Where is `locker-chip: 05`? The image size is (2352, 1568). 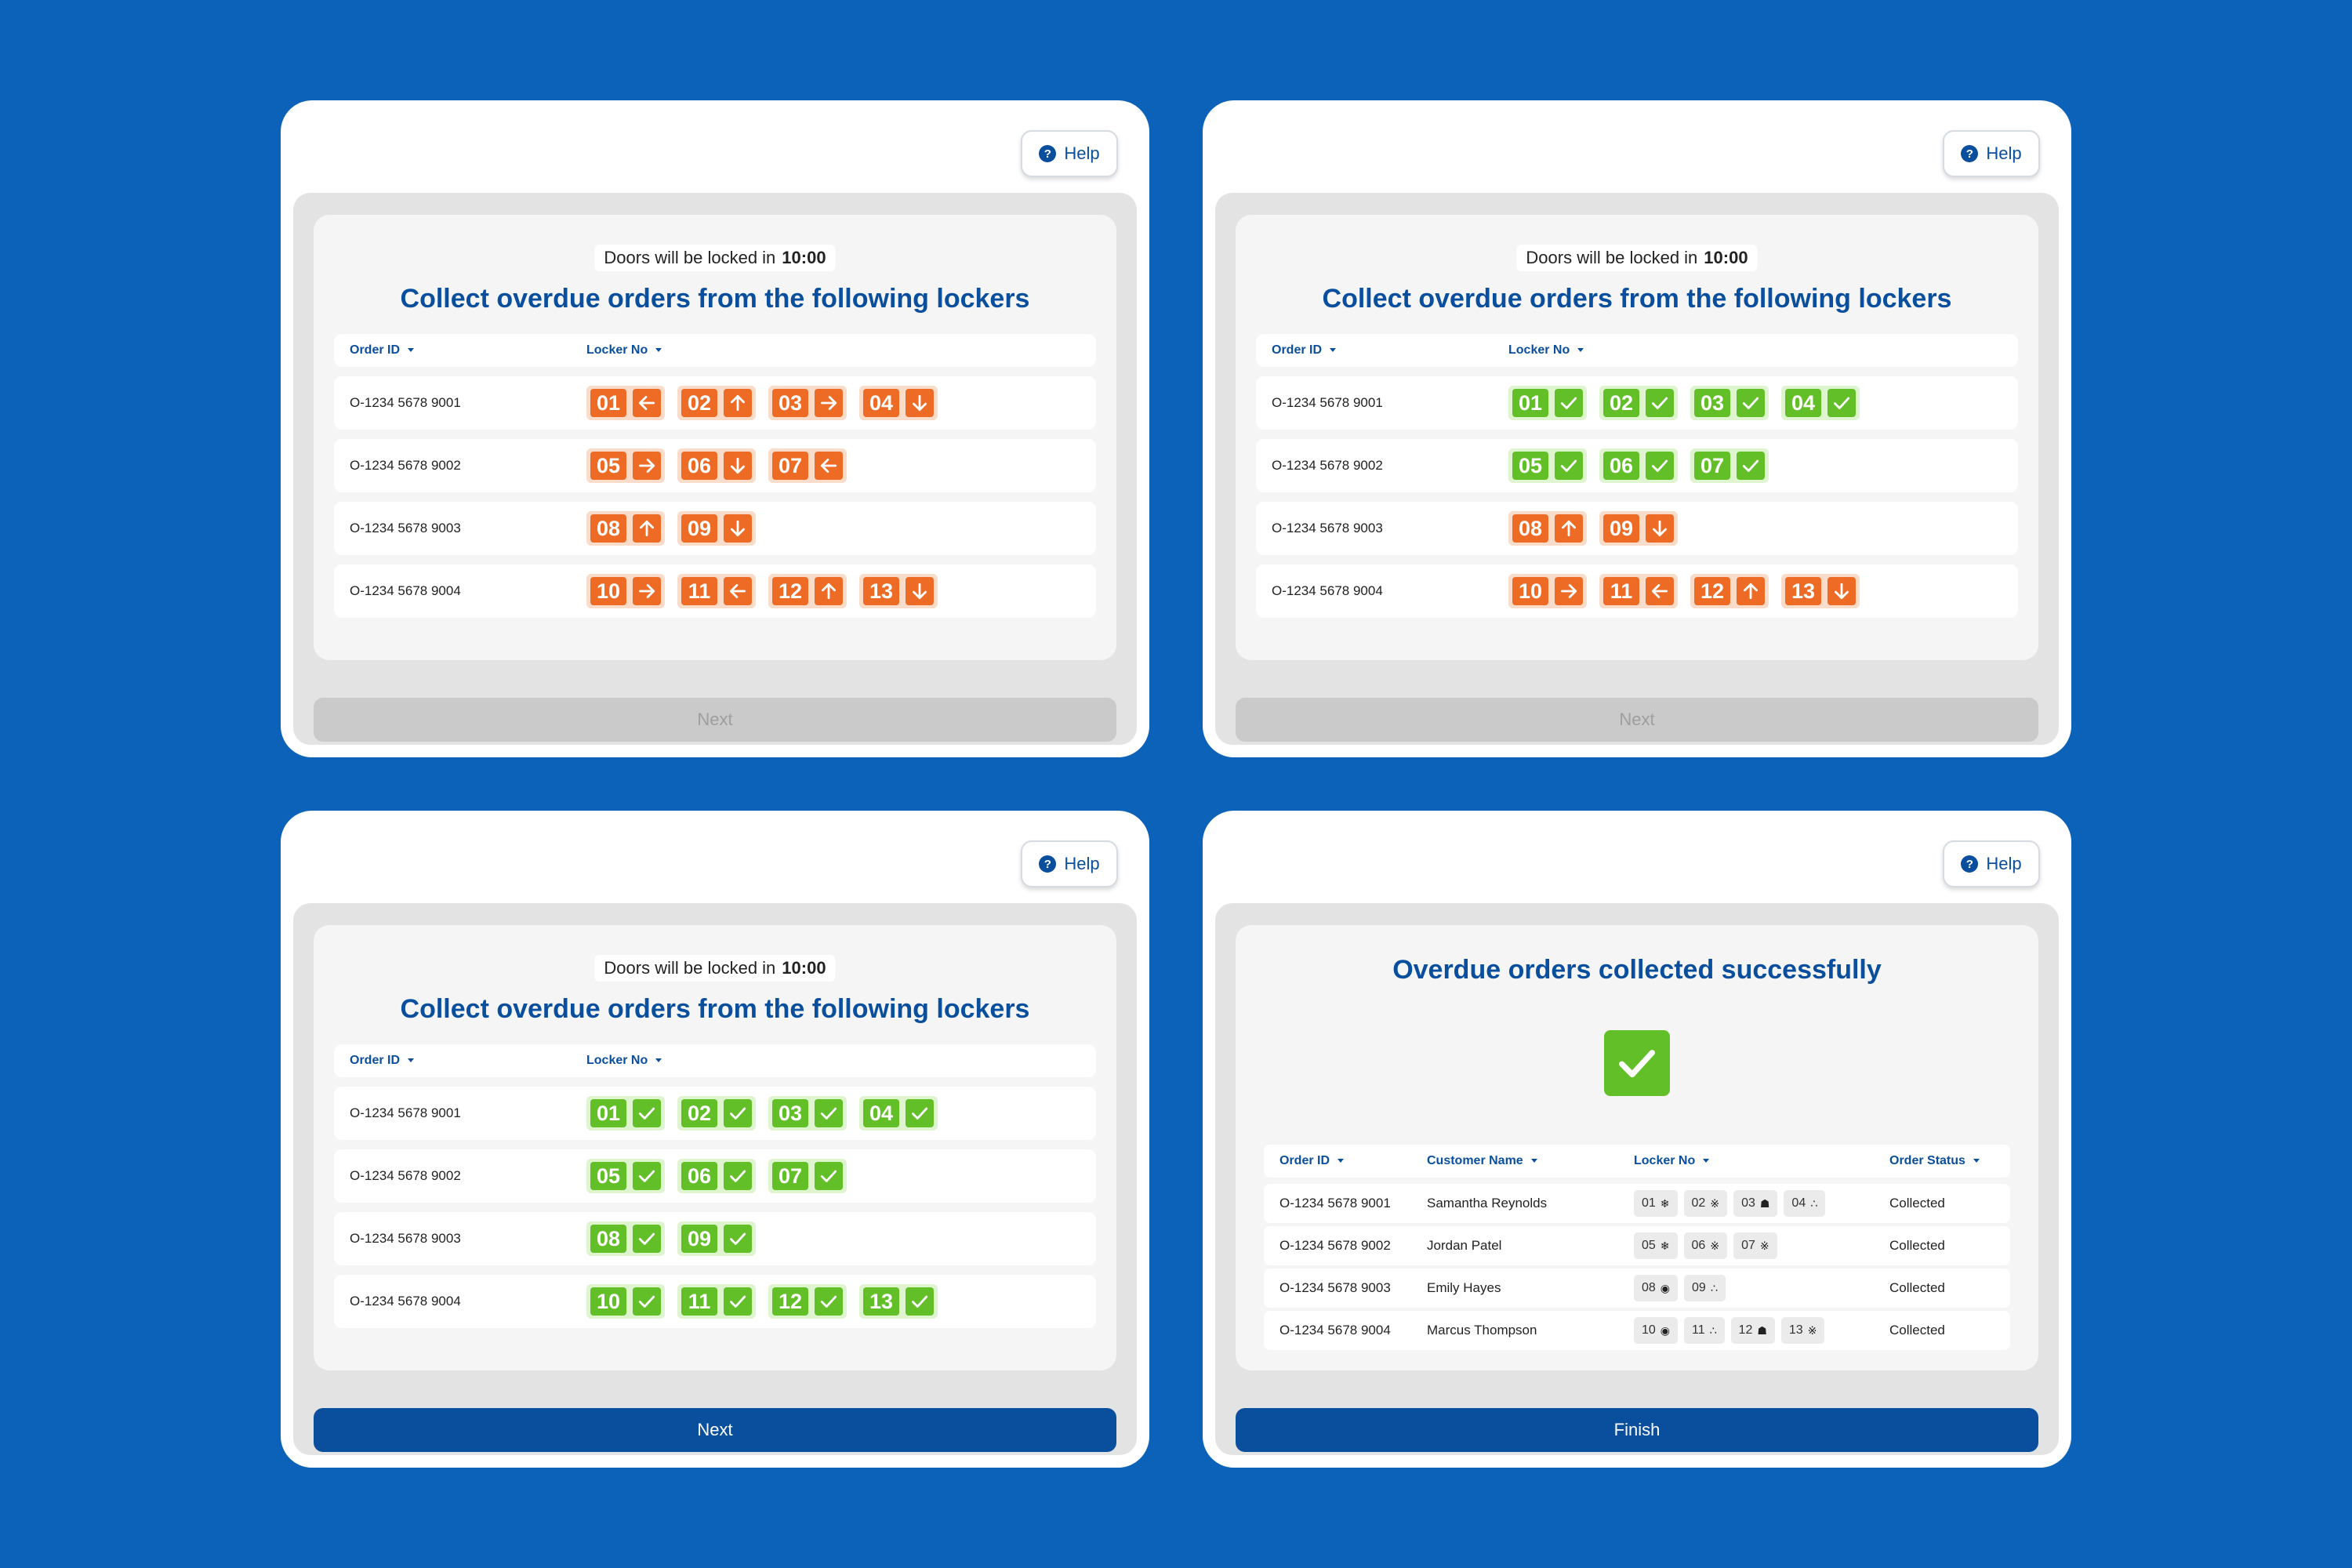 locker-chip: 05 is located at coordinates (625, 465).